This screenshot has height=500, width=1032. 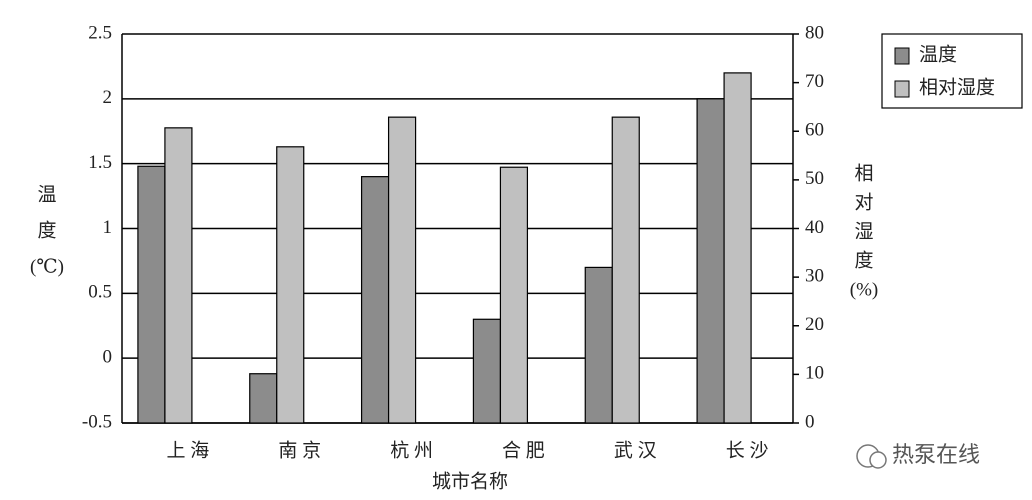 I want to click on y2-tick-label: 80, so click(x=814, y=32).